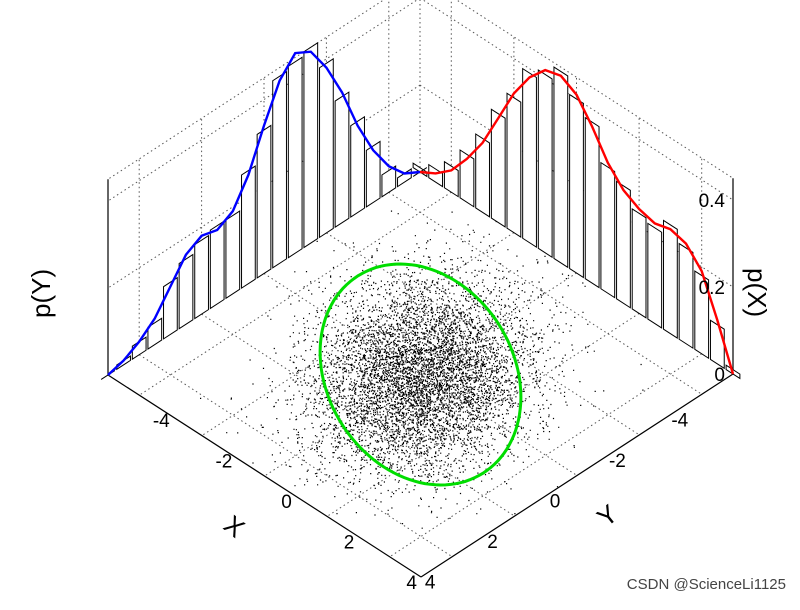  What do you see at coordinates (223, 462) in the screenshot?
I see `y-tick-label: -2` at bounding box center [223, 462].